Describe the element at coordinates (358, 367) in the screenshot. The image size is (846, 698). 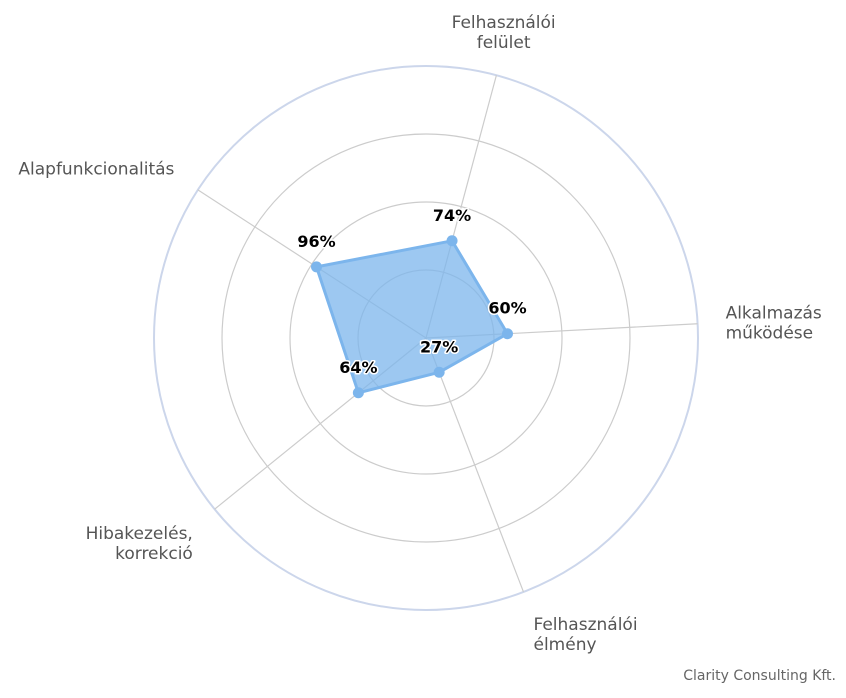
I see `data-label: 64%` at that location.